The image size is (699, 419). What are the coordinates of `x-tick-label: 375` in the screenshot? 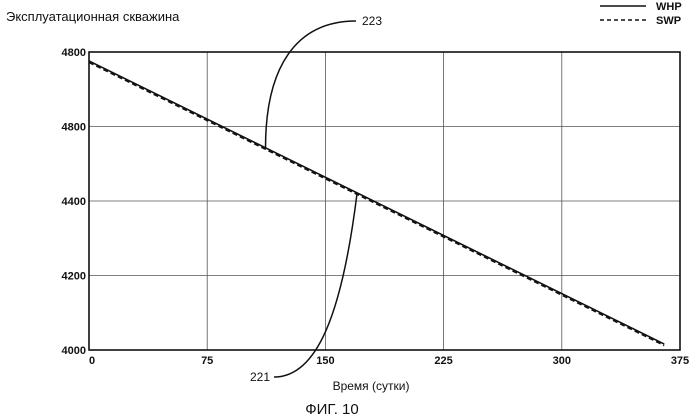 It's located at (680, 361).